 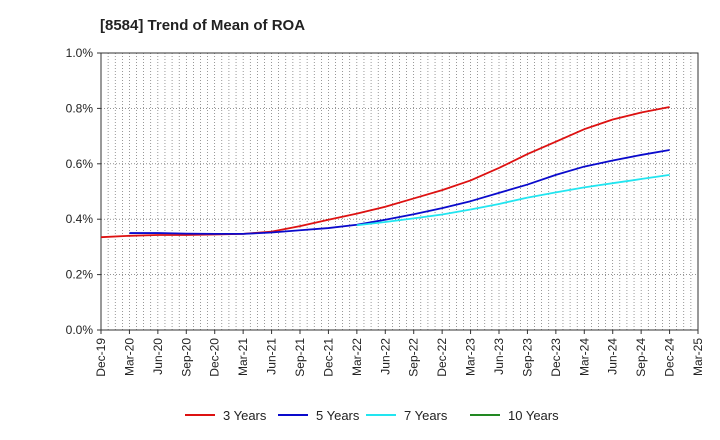 I want to click on x-tick-label: Jun-23, so click(x=499, y=356).